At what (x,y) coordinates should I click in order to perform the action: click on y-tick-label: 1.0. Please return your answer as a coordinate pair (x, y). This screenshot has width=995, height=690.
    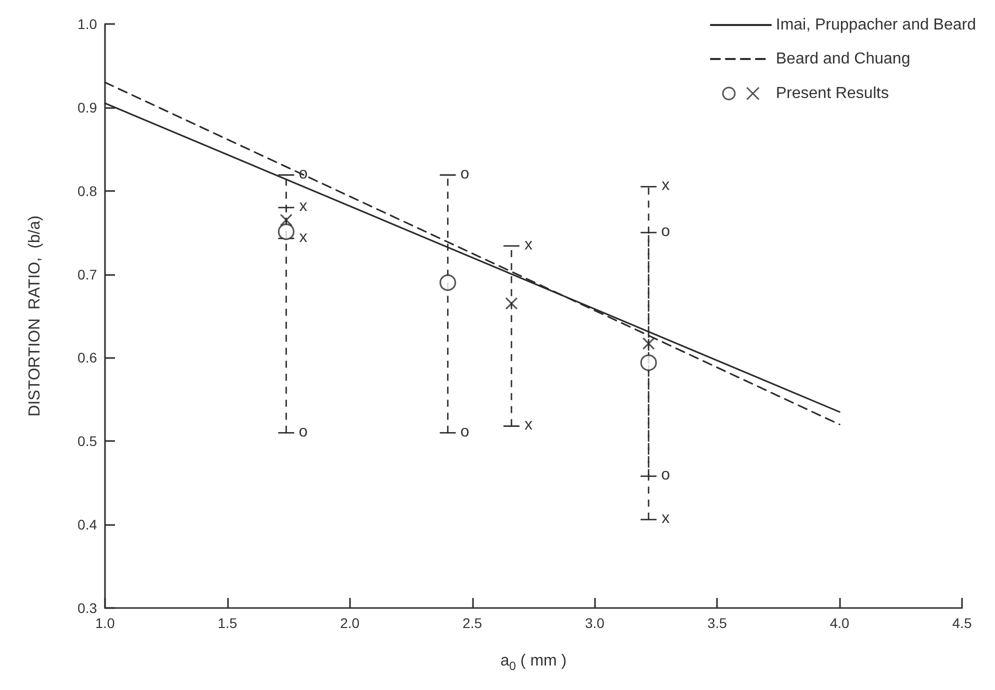
    Looking at the image, I should click on (88, 24).